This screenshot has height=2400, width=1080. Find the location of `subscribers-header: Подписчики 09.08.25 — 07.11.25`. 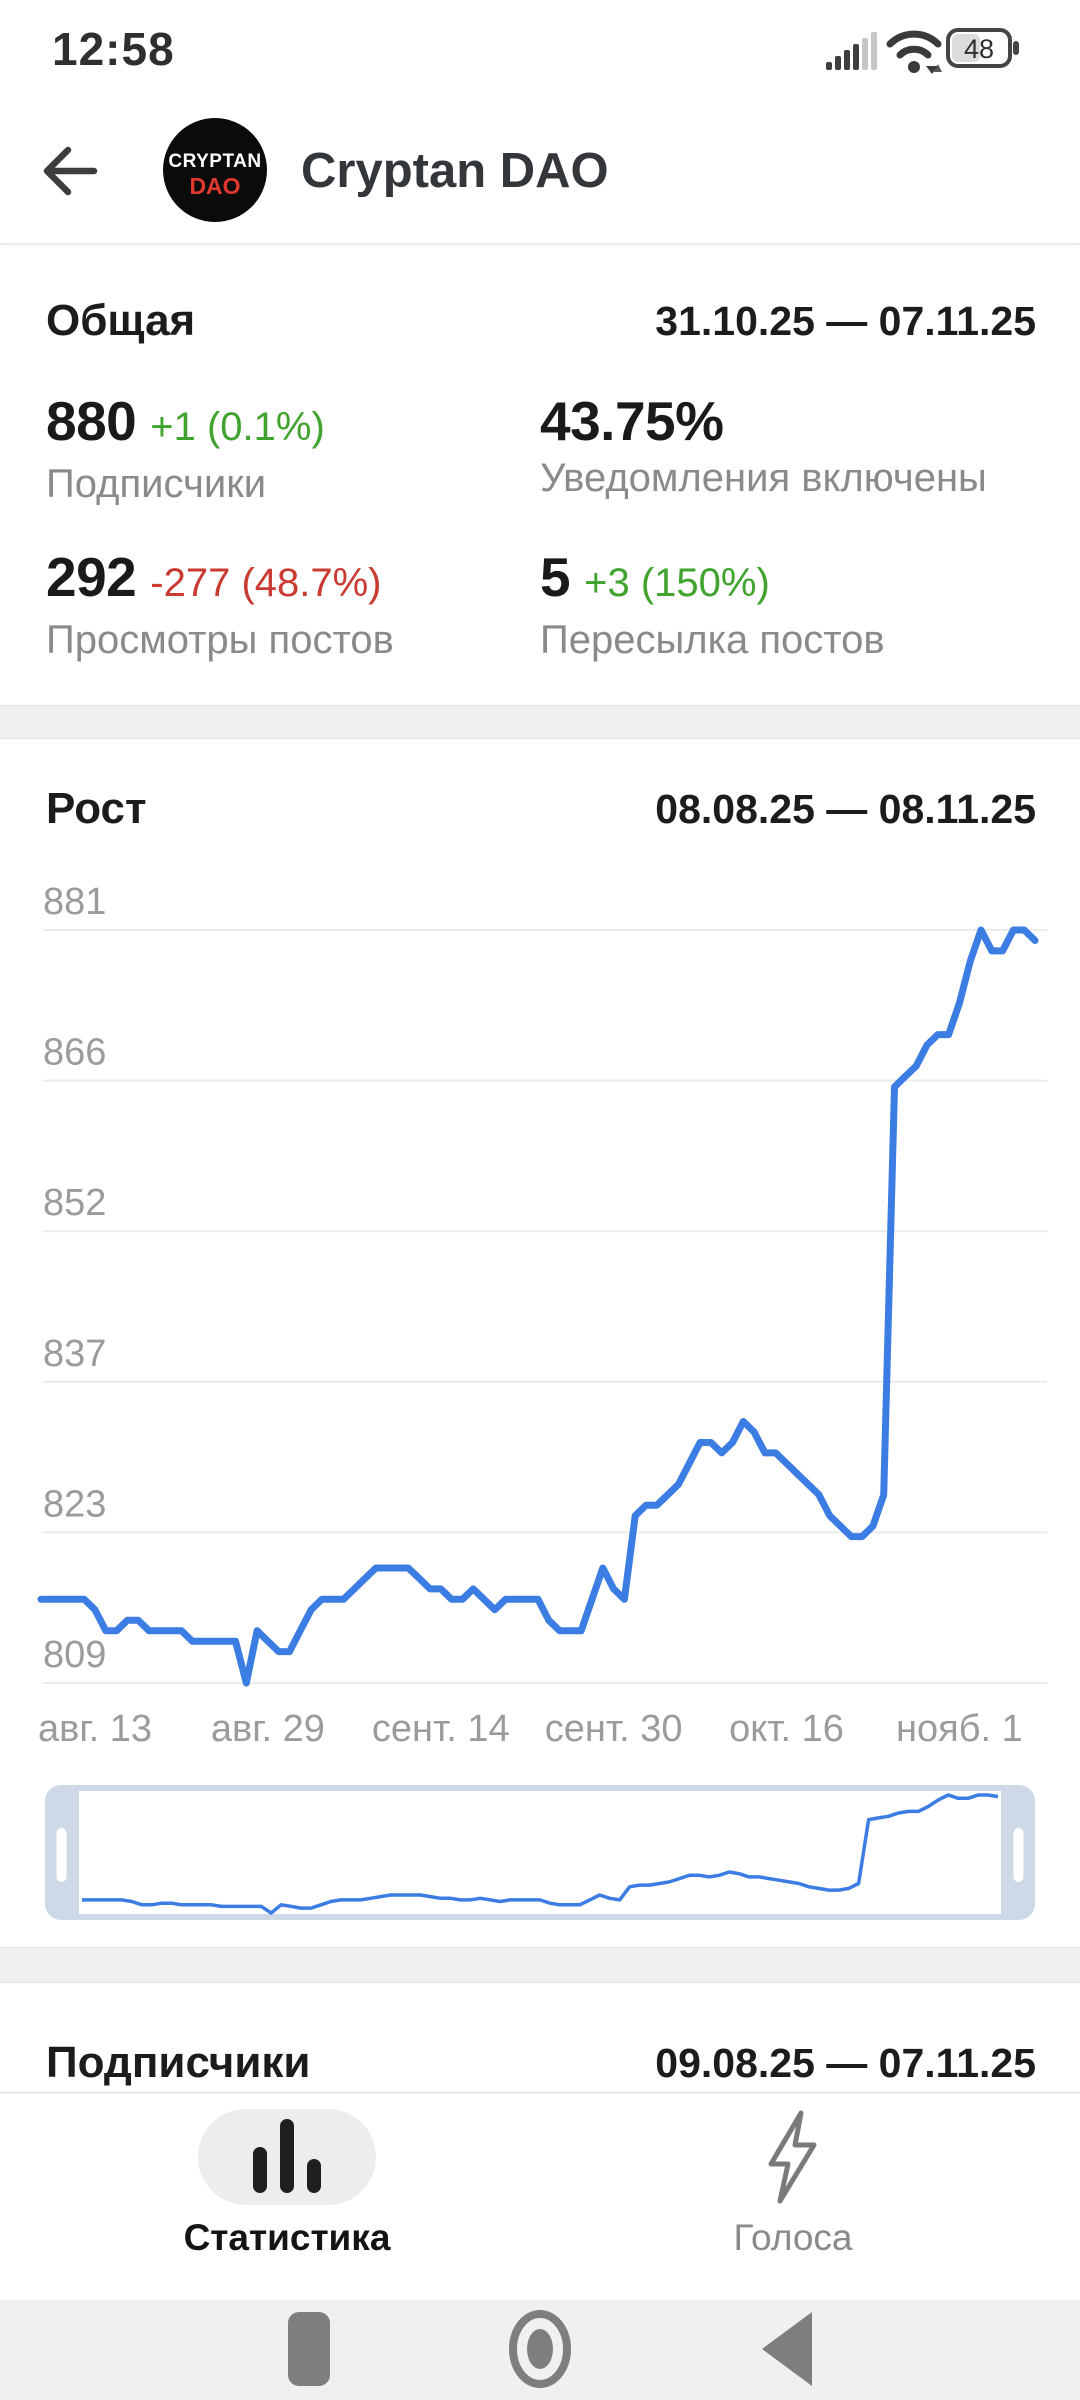

subscribers-header: Подписчики 09.08.25 — 07.11.25 is located at coordinates (541, 2062).